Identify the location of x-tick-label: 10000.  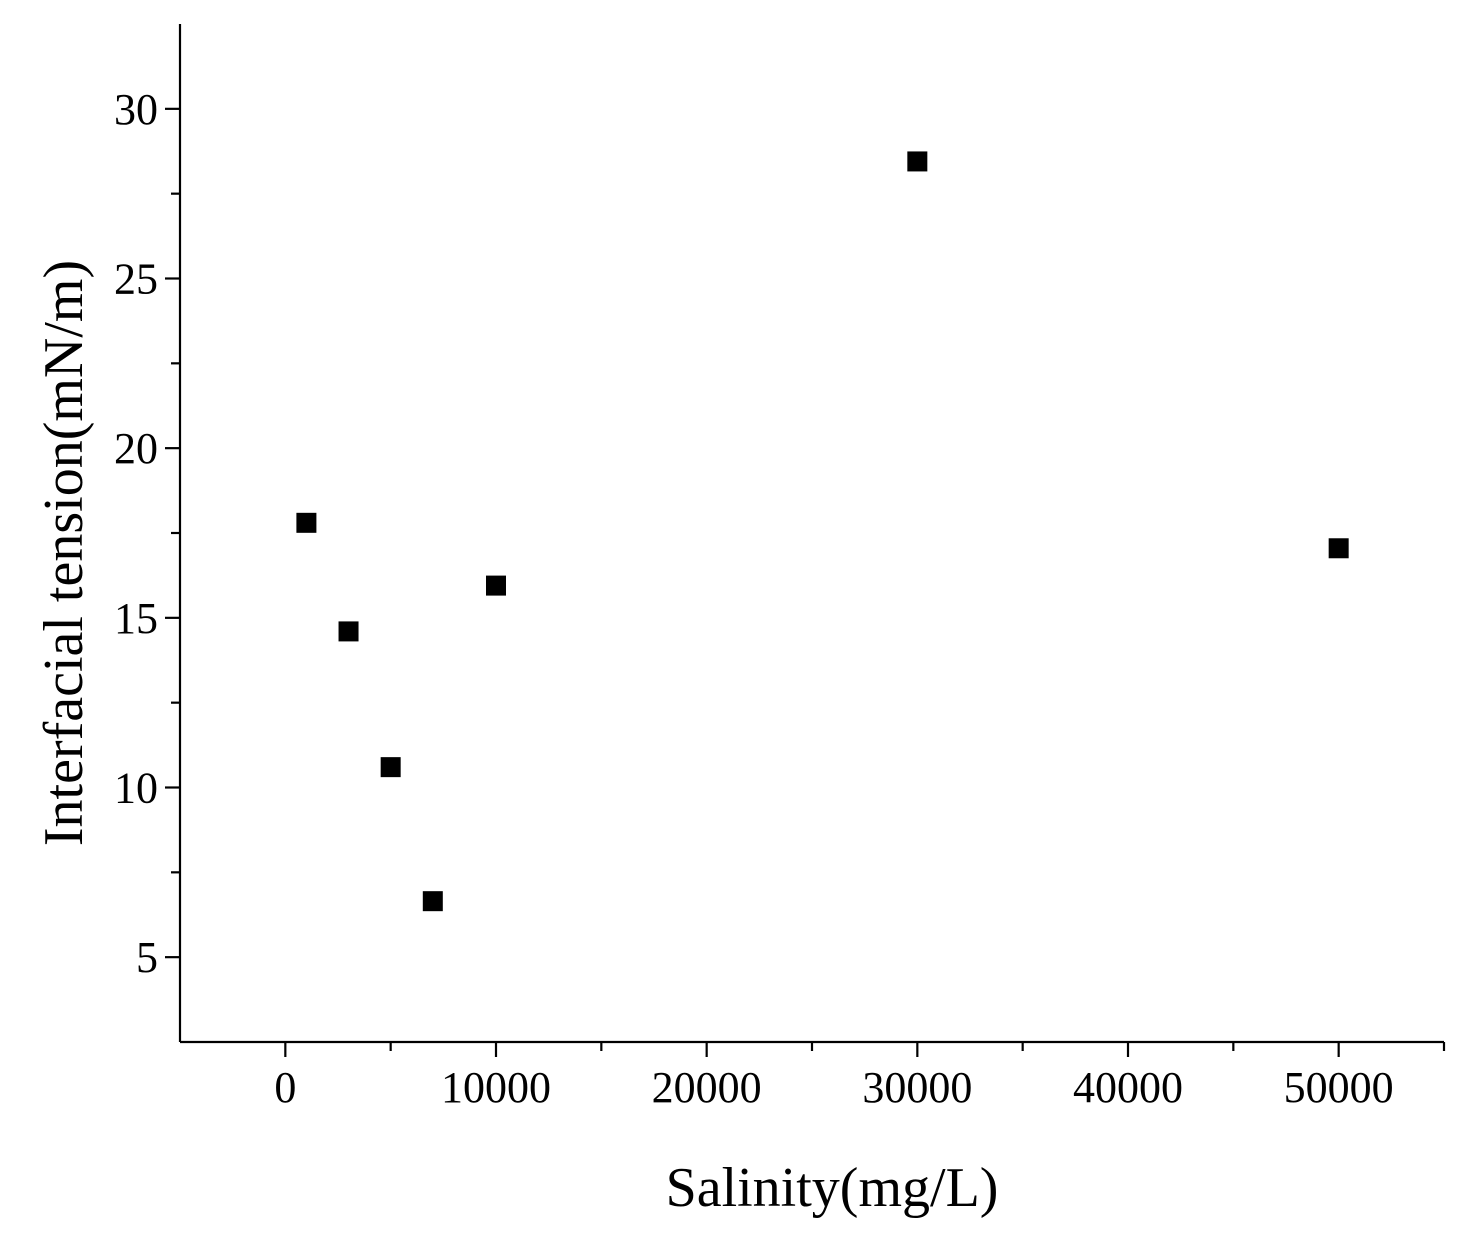
(496, 1087).